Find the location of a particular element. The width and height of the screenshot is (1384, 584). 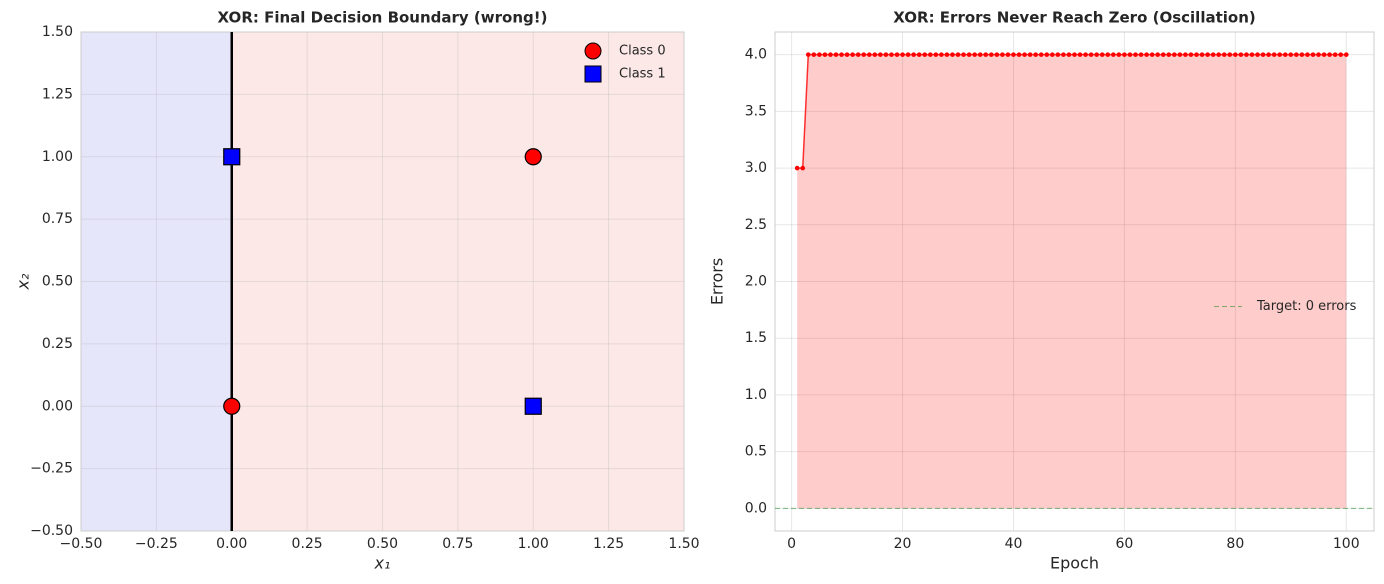

x-tick-label: 1.50 is located at coordinates (683, 544).